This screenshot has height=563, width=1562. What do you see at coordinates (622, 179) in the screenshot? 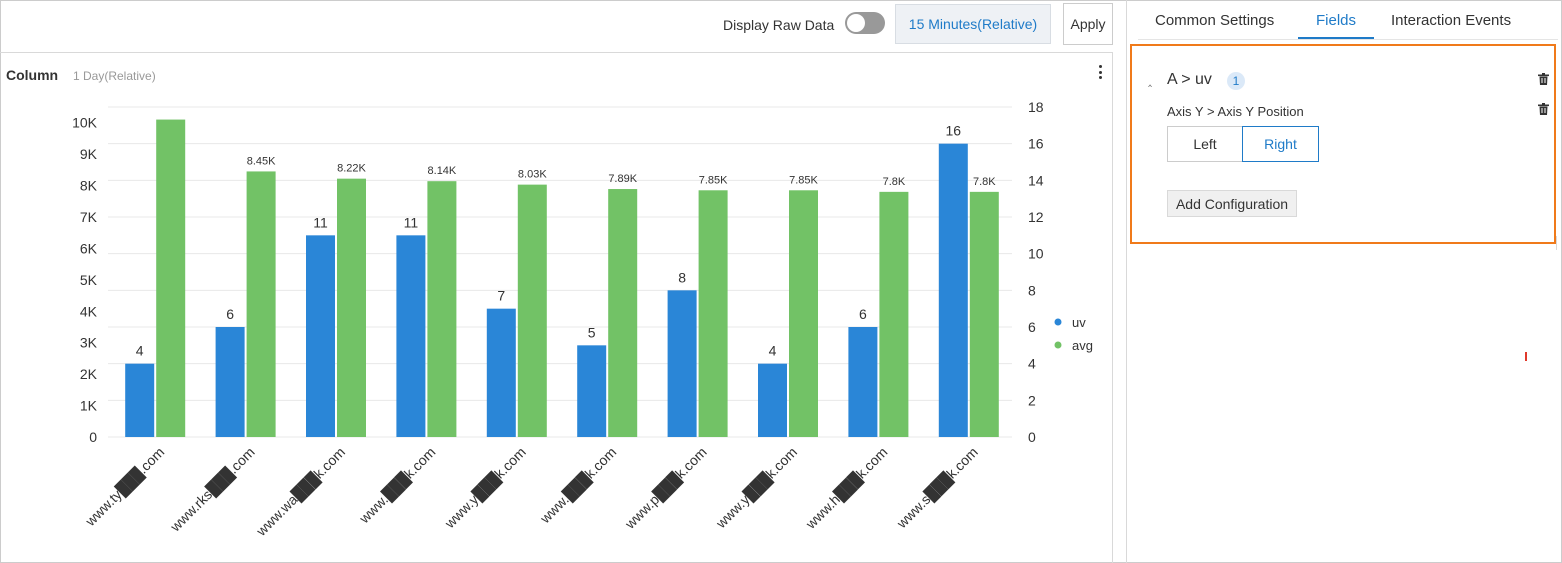
I see `bar-value-label: 7.89K` at bounding box center [622, 179].